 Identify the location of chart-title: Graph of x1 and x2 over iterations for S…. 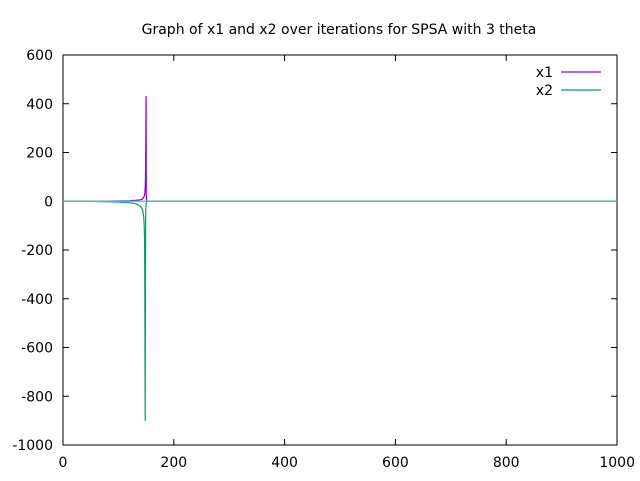
(339, 30).